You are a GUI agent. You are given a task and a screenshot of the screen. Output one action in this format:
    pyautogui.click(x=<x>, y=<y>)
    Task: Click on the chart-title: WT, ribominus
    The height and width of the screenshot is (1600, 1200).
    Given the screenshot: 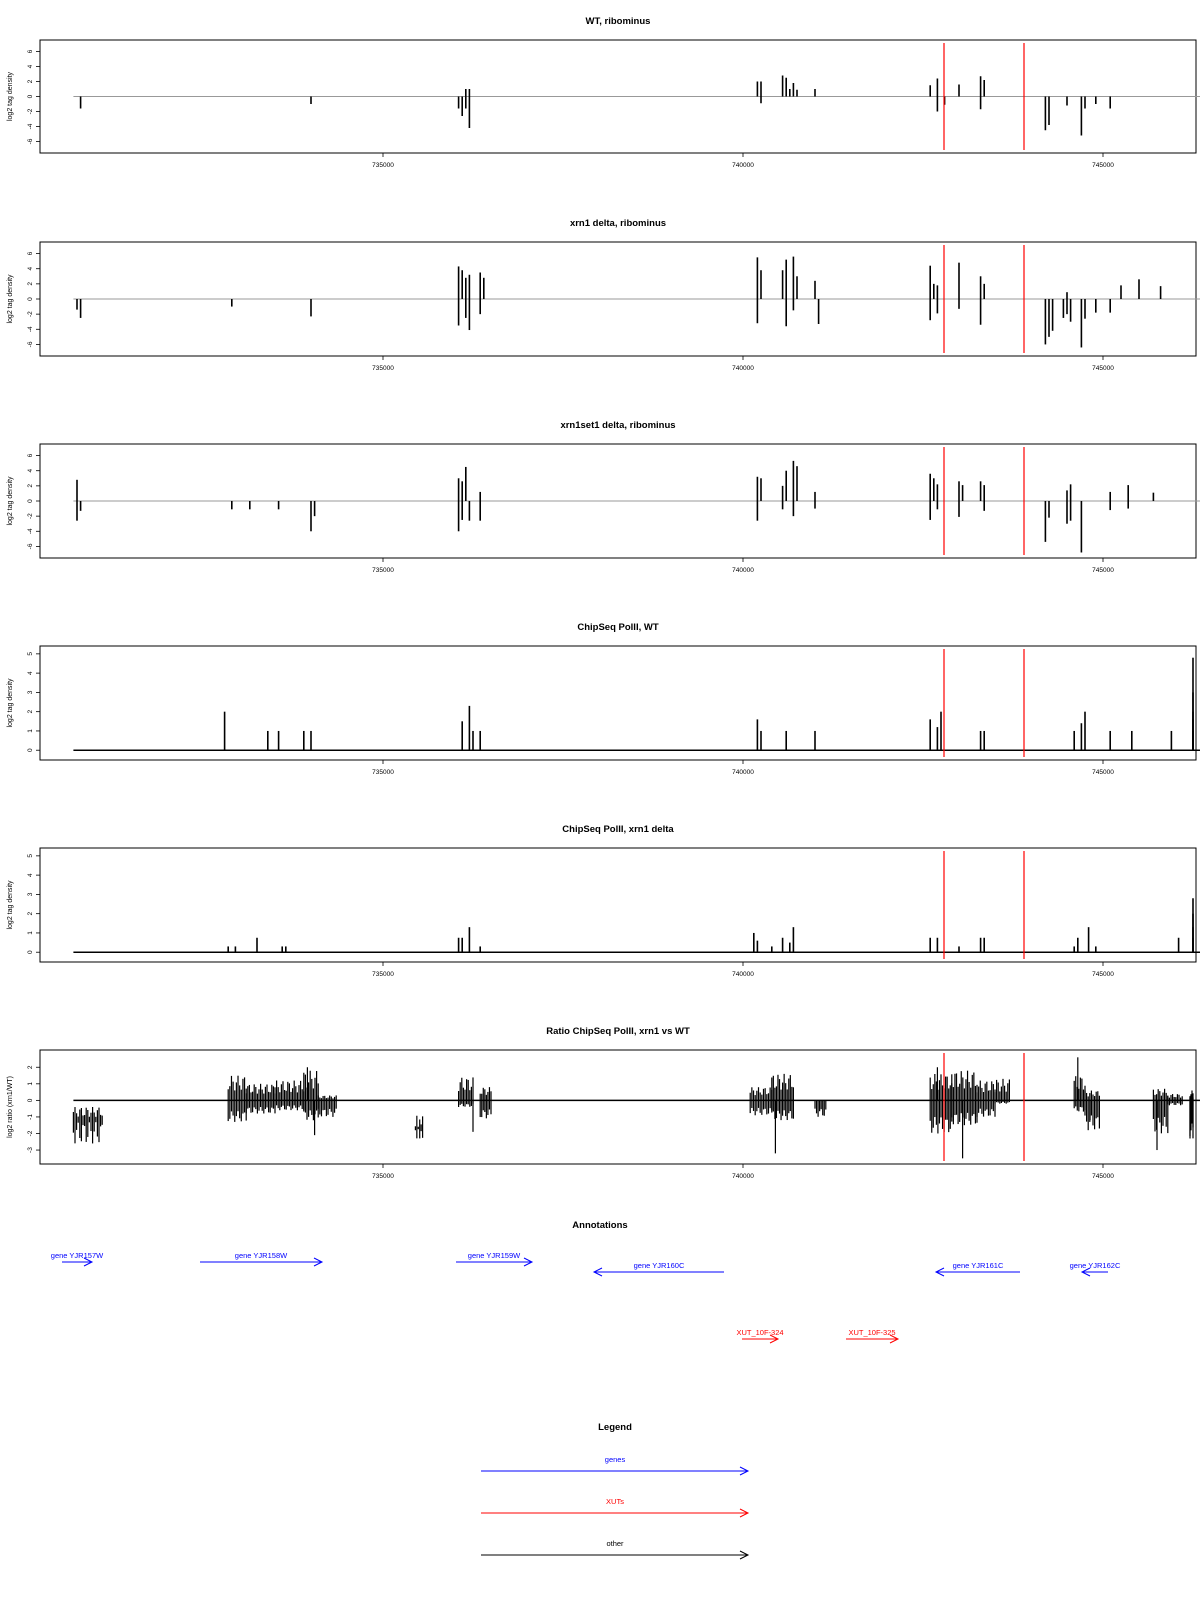 What is the action you would take?
    pyautogui.click(x=618, y=21)
    